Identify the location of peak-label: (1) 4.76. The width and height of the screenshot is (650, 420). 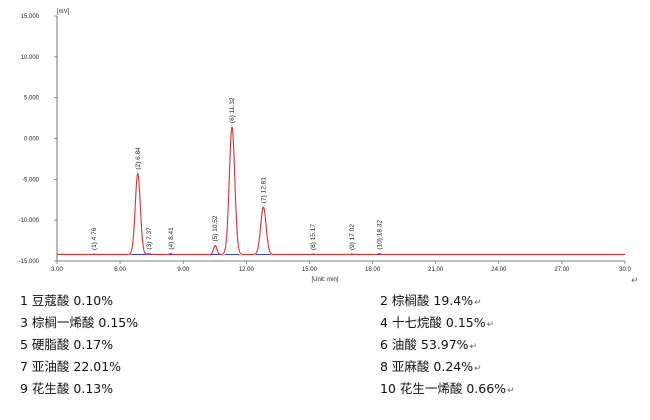
(94, 238).